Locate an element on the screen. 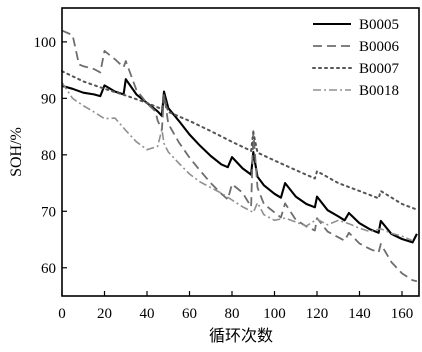 The height and width of the screenshot is (352, 422). x-tick-label: 80 is located at coordinates (232, 314).